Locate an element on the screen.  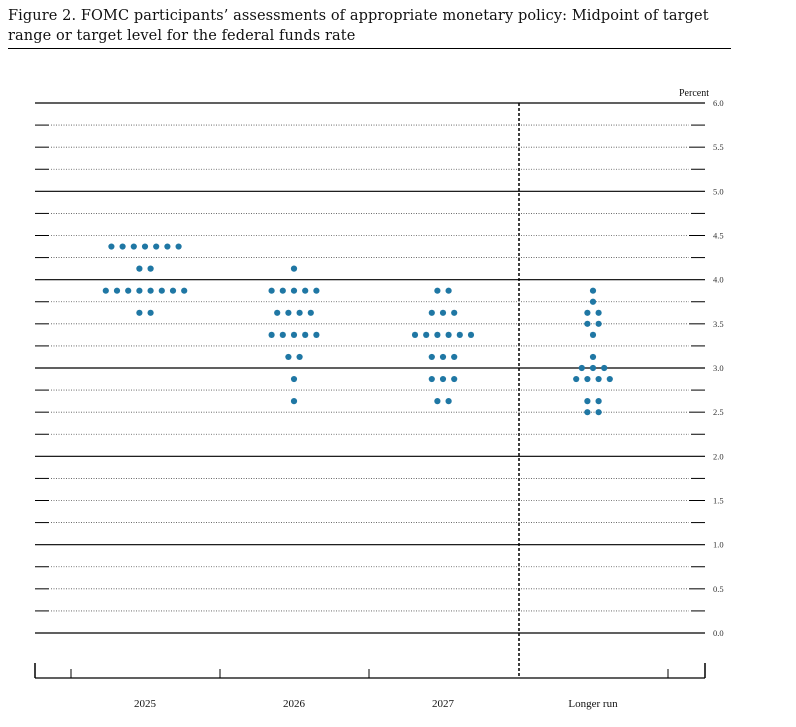
y-tick-label: 3.0 is located at coordinates (718, 368).